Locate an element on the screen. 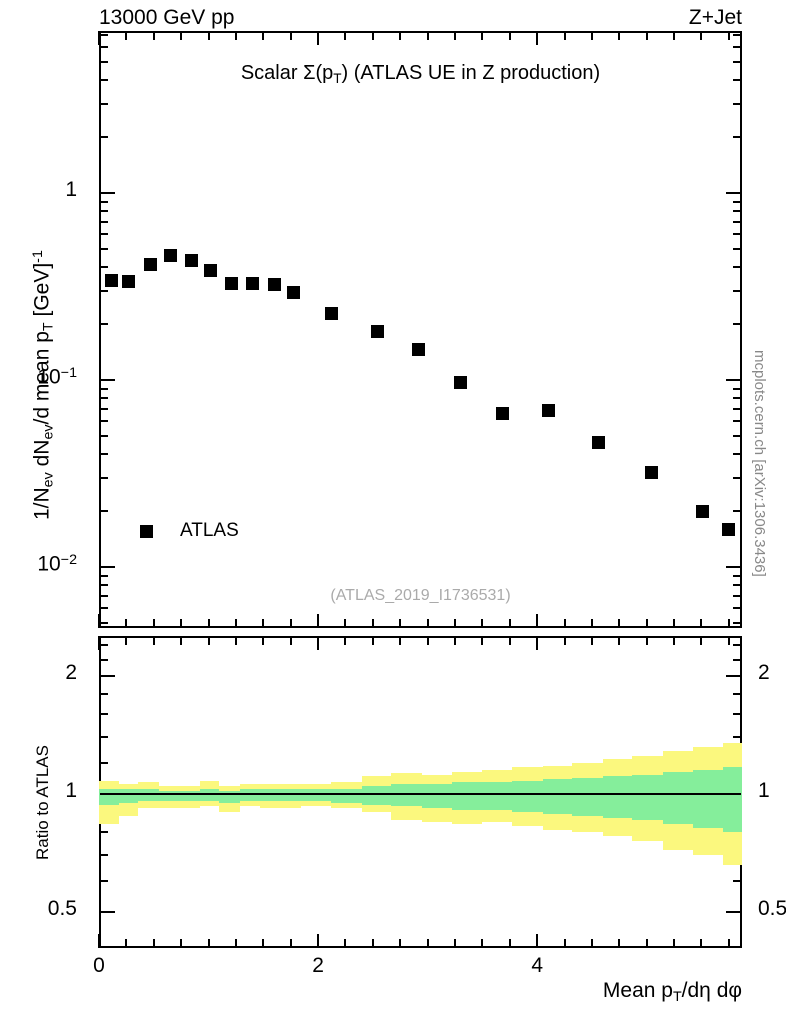  x-axis-title-pre: Mean p is located at coordinates (637, 990).